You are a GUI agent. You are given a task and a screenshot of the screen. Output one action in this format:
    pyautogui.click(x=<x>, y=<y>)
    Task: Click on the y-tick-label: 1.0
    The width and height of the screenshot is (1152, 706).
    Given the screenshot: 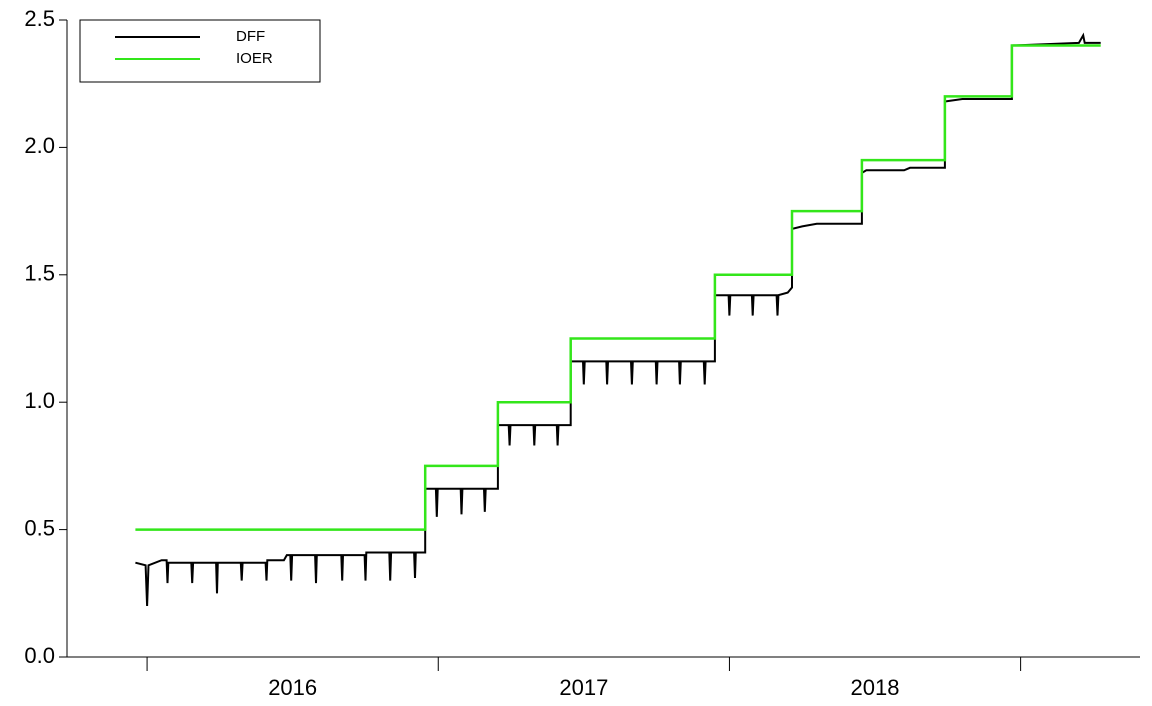 What is the action you would take?
    pyautogui.click(x=39, y=400)
    